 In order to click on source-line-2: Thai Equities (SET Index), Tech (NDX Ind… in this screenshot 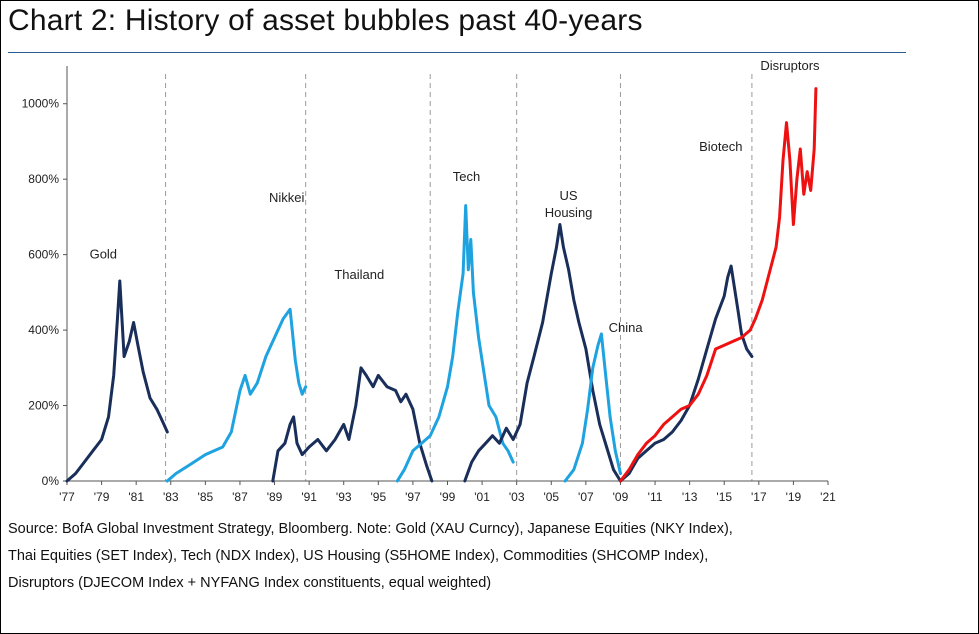, I will do `click(358, 556)`.